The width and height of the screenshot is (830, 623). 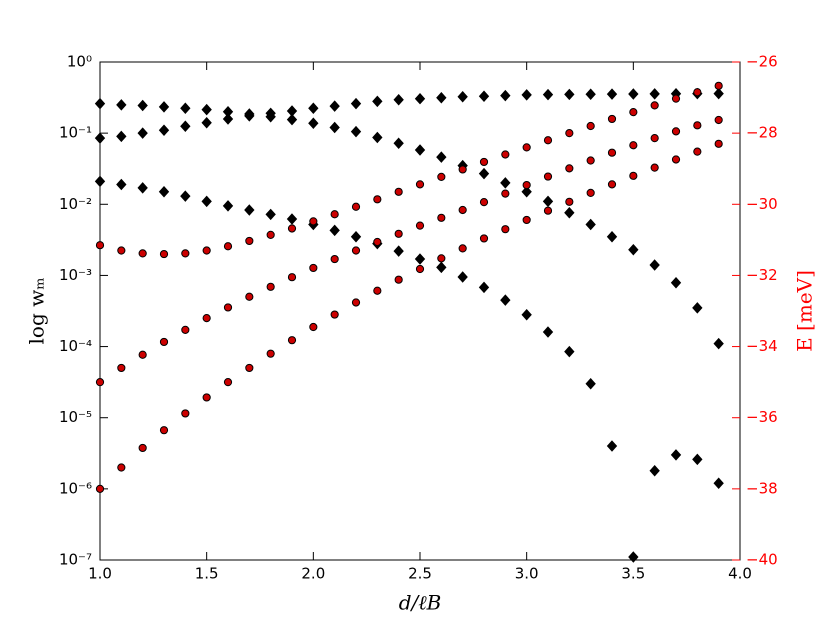 What do you see at coordinates (420, 574) in the screenshot?
I see `x-tick-label: 2.5` at bounding box center [420, 574].